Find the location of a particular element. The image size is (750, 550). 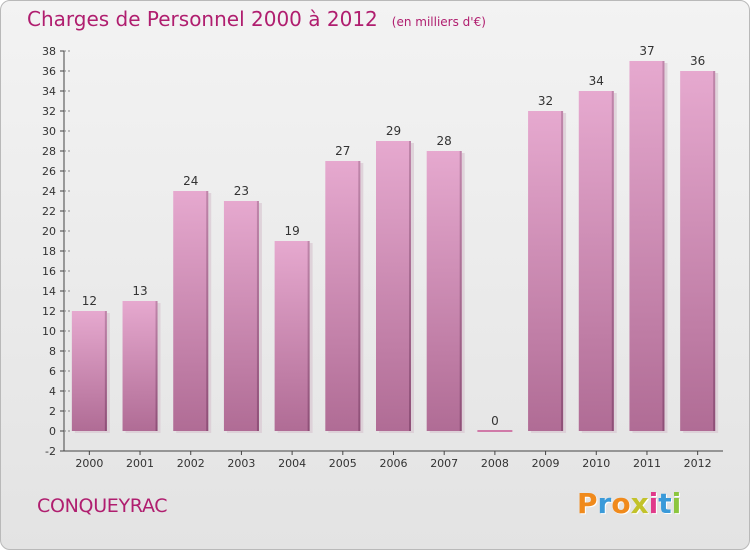

y-tick-label: 36 is located at coordinates (49, 71).